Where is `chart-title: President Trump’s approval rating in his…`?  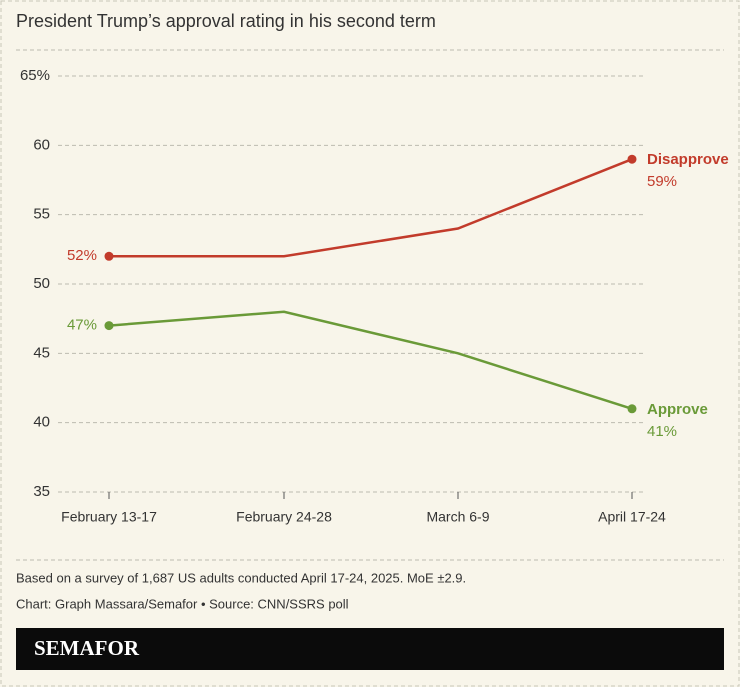
chart-title: President Trump’s approval rating in his… is located at coordinates (226, 21).